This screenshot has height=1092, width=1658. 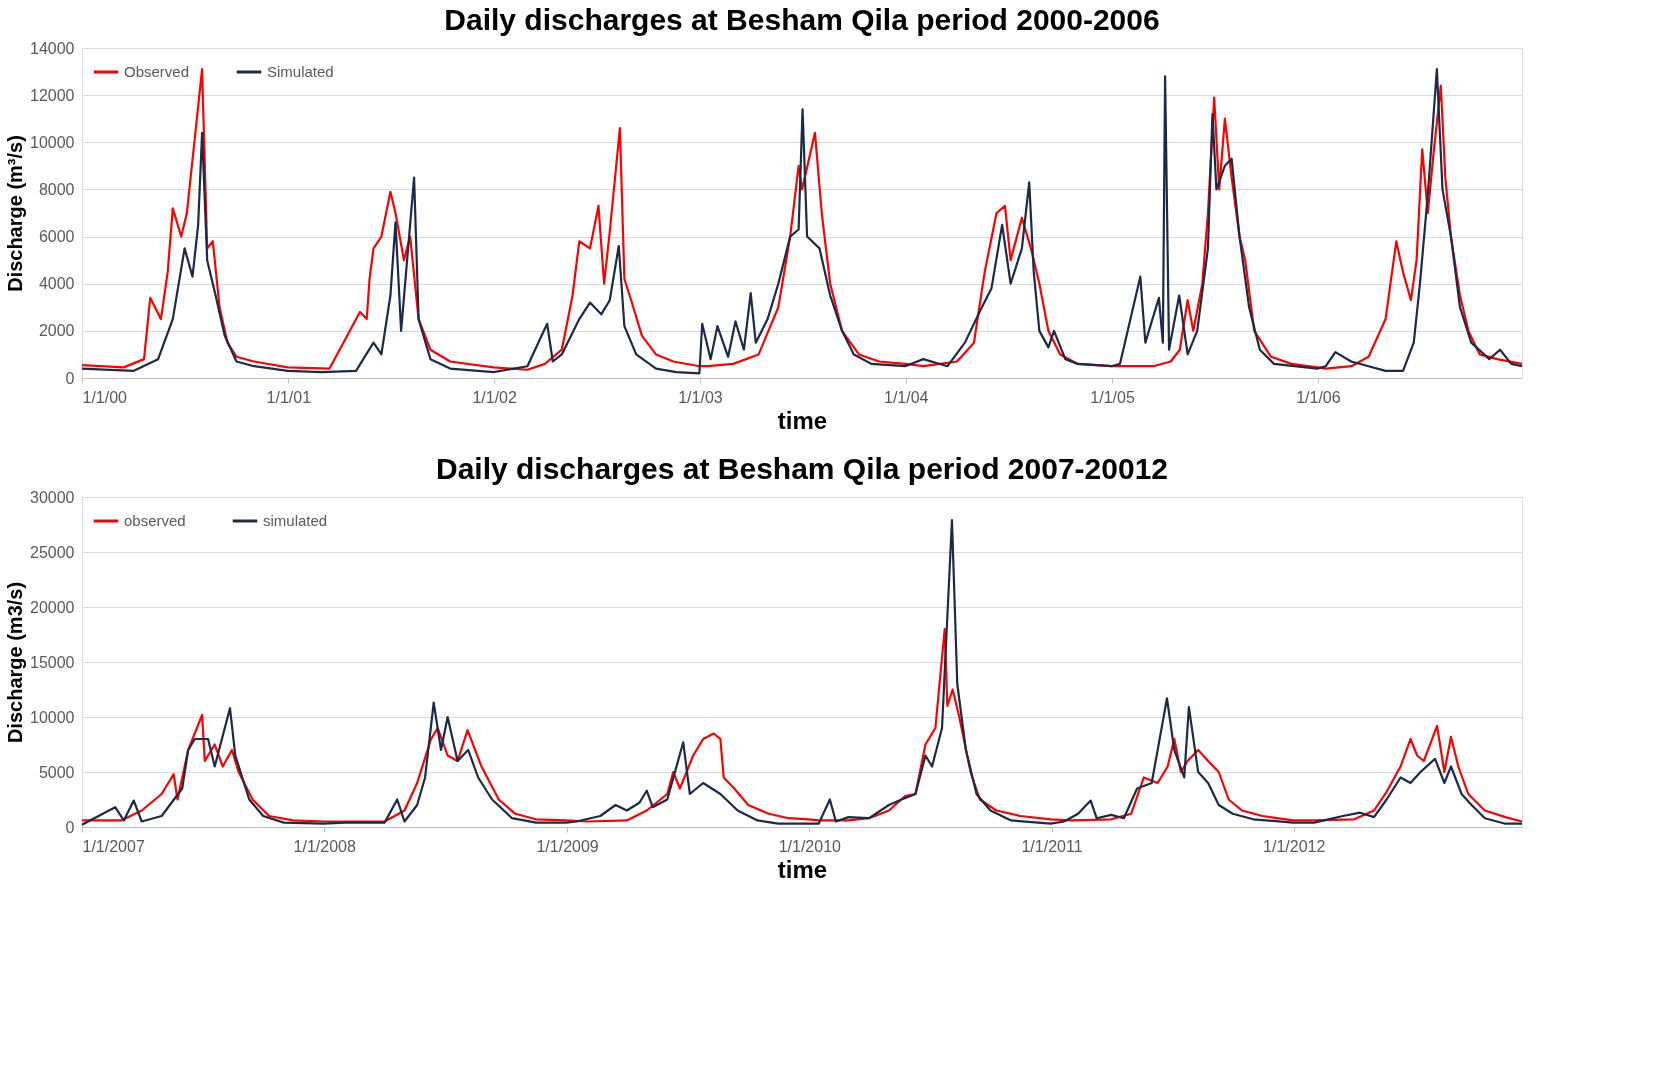 I want to click on y-tick-label: 30000, so click(x=52, y=497).